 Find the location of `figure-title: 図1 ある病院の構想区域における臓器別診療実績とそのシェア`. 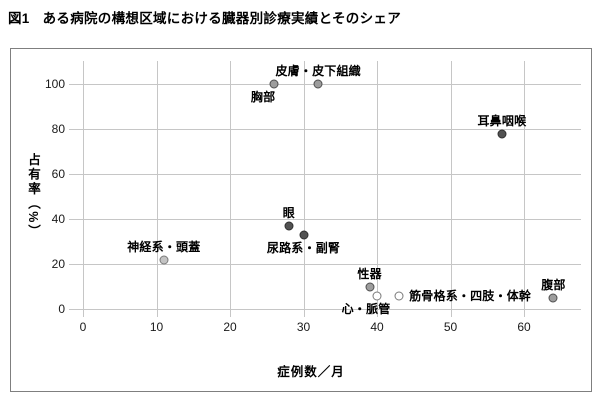

figure-title: 図1 ある病院の構想区域における臓器別診療実績とそのシェア is located at coordinates (204, 17).